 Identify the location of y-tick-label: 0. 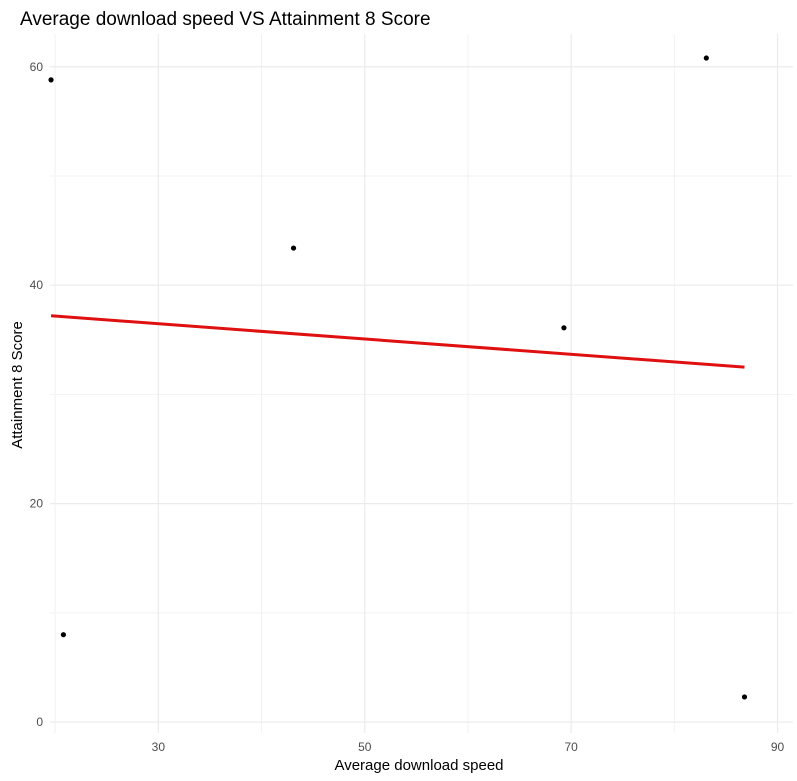
(39, 722).